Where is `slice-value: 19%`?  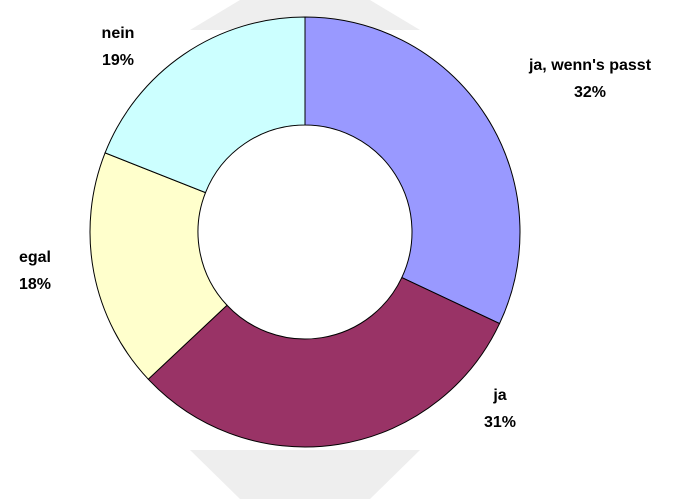 slice-value: 19% is located at coordinates (118, 60).